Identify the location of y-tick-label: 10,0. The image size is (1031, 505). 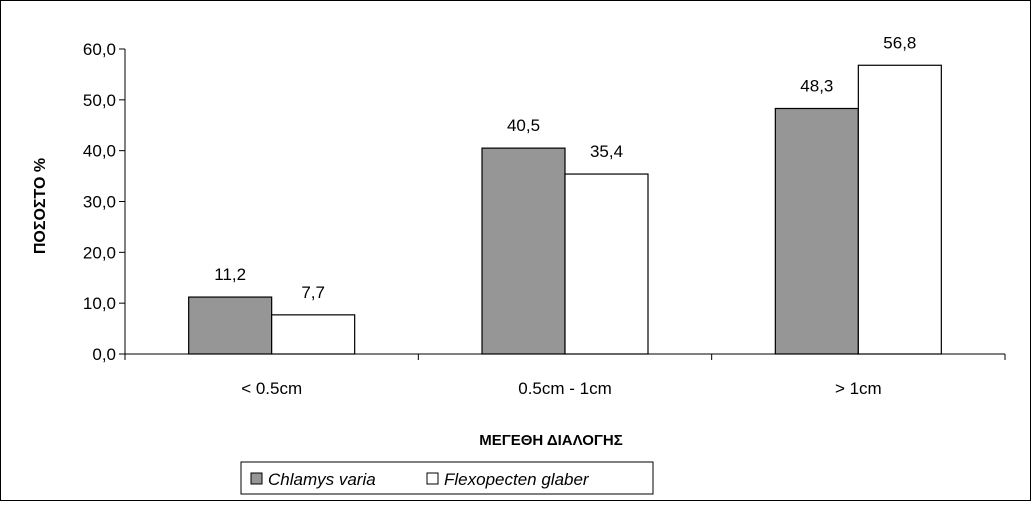
(99, 303).